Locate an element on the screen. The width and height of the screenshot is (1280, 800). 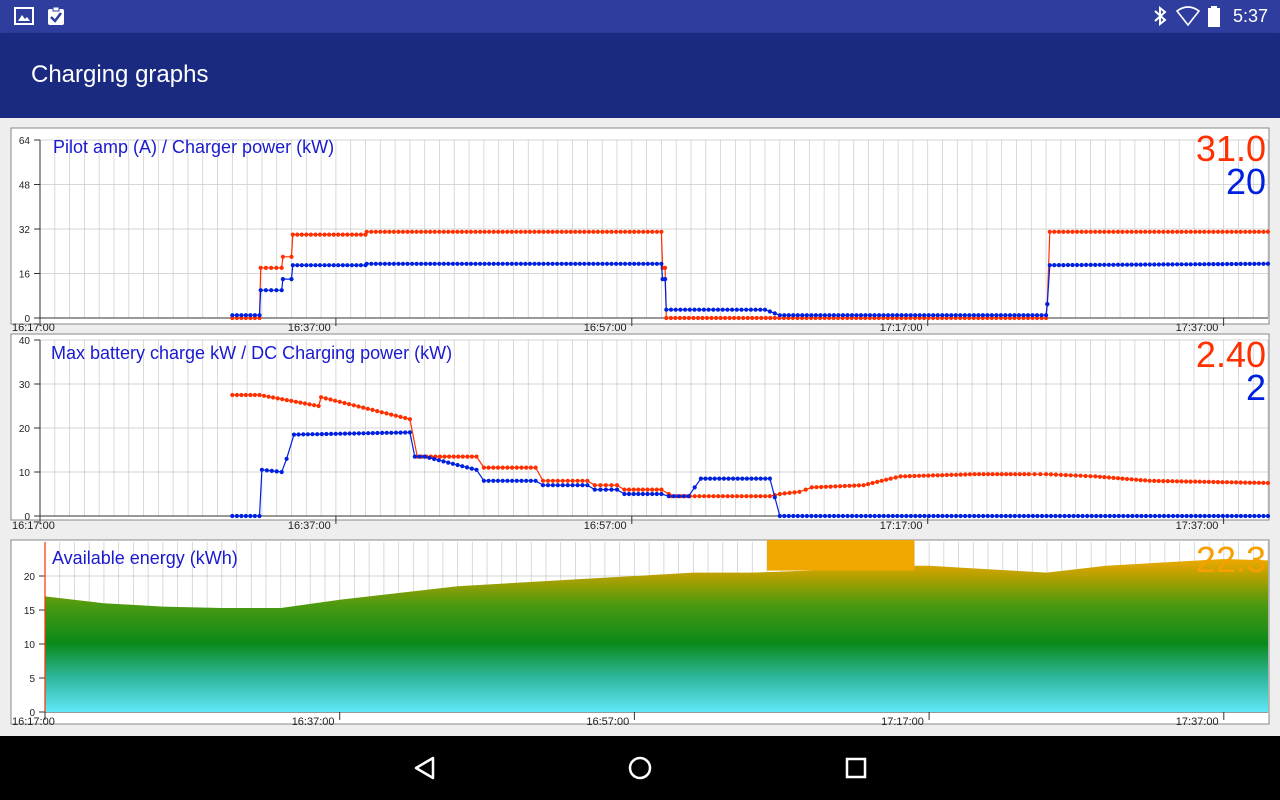
back-button is located at coordinates (425, 768).